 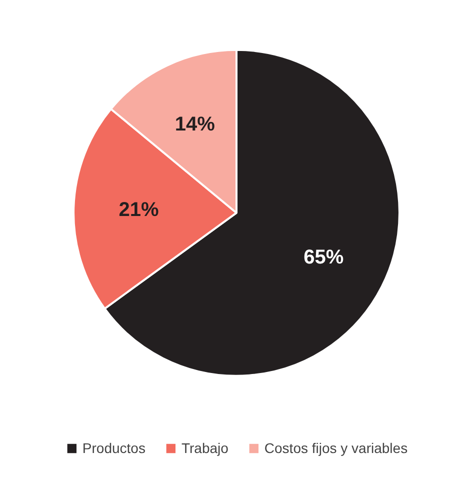 I want to click on legend-label: Trabajo, so click(x=204, y=448).